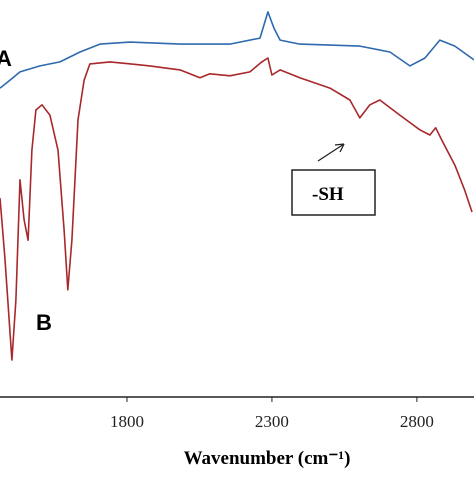  Describe the element at coordinates (127, 421) in the screenshot. I see `x-tick-label: 1800` at that location.